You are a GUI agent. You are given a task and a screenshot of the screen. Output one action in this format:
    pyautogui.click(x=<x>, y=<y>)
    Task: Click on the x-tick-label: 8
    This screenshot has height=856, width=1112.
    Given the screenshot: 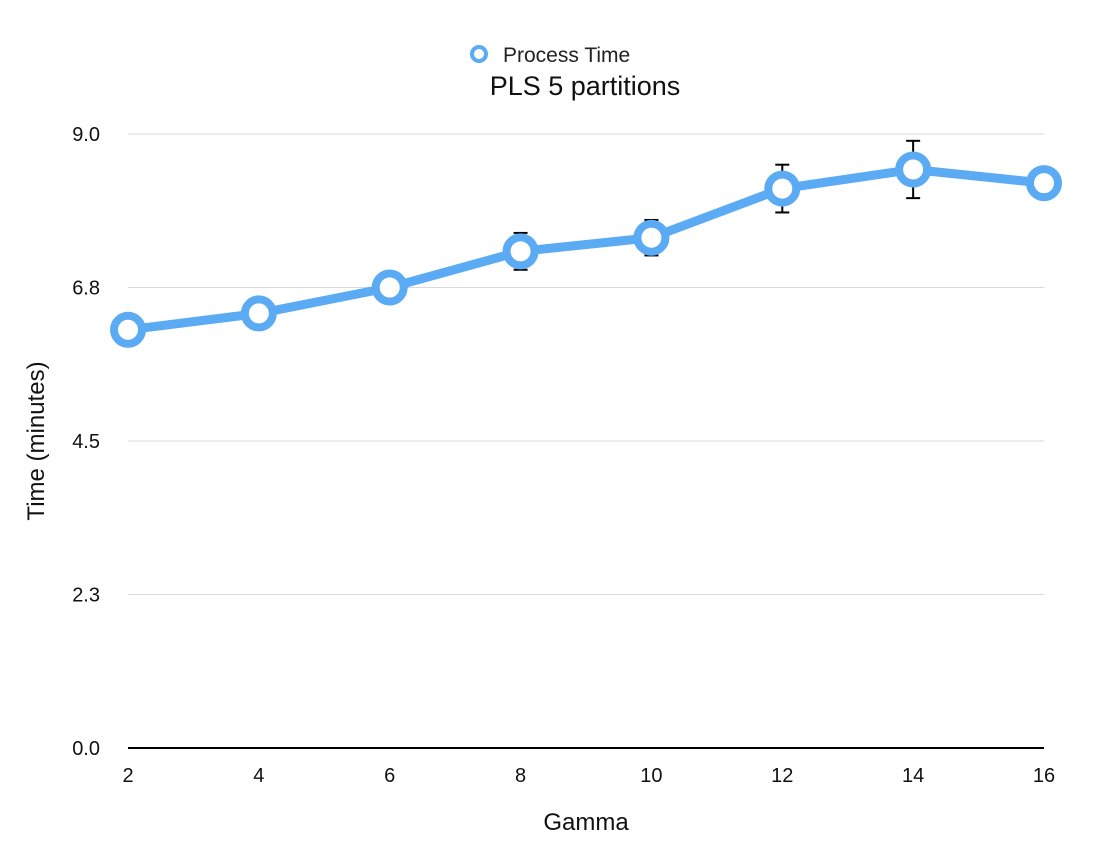 What is the action you would take?
    pyautogui.click(x=520, y=776)
    